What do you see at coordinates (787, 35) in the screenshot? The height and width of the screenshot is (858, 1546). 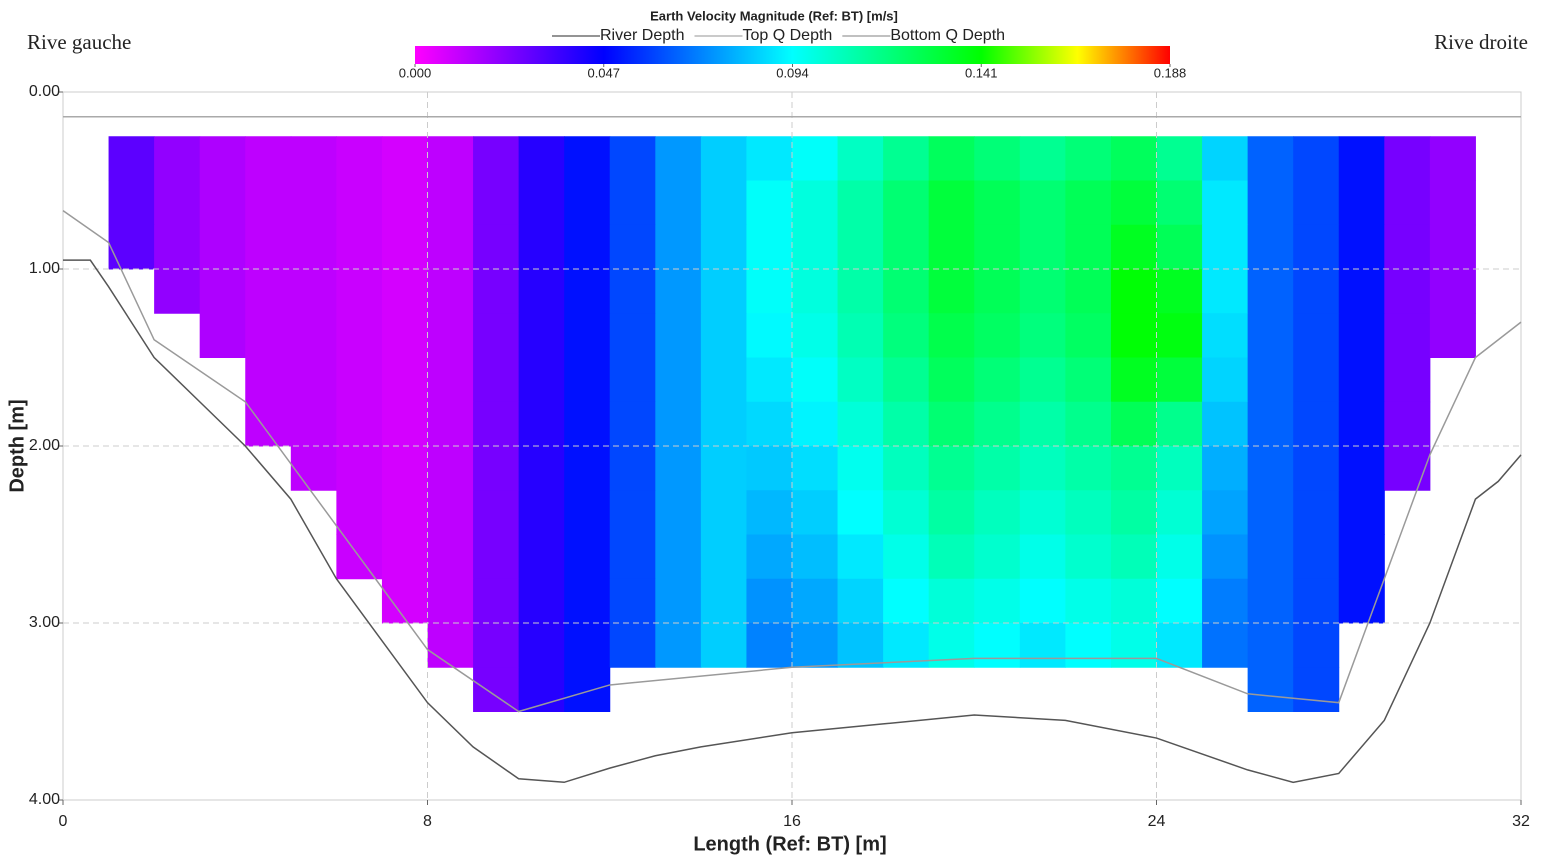 I see `legend-label: Top Q Depth` at bounding box center [787, 35].